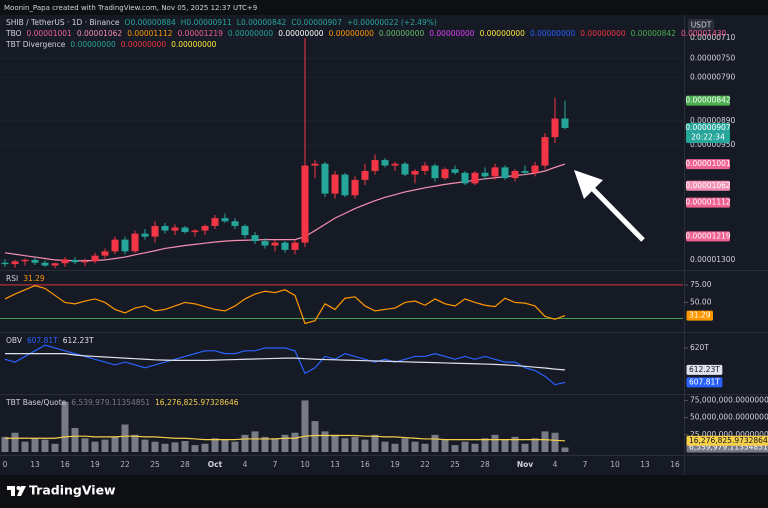  Describe the element at coordinates (704, 381) in the screenshot. I see `axis-value-label: 607.81T` at that location.